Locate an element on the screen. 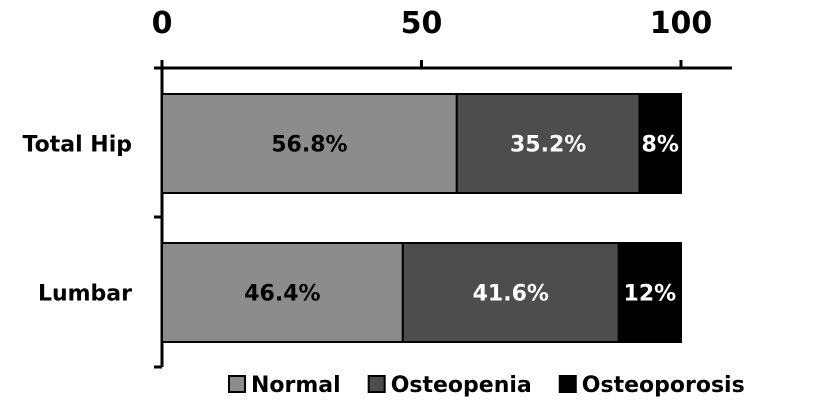 This screenshot has width=830, height=403. category-label: Lumbar is located at coordinates (85, 294).